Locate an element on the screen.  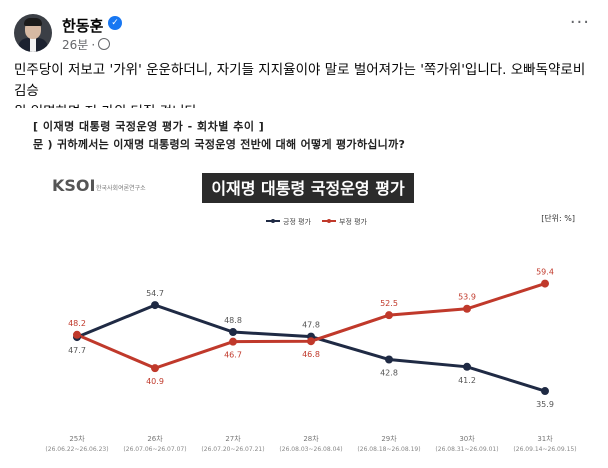
x-tick-label: 26차 is located at coordinates (155, 438).